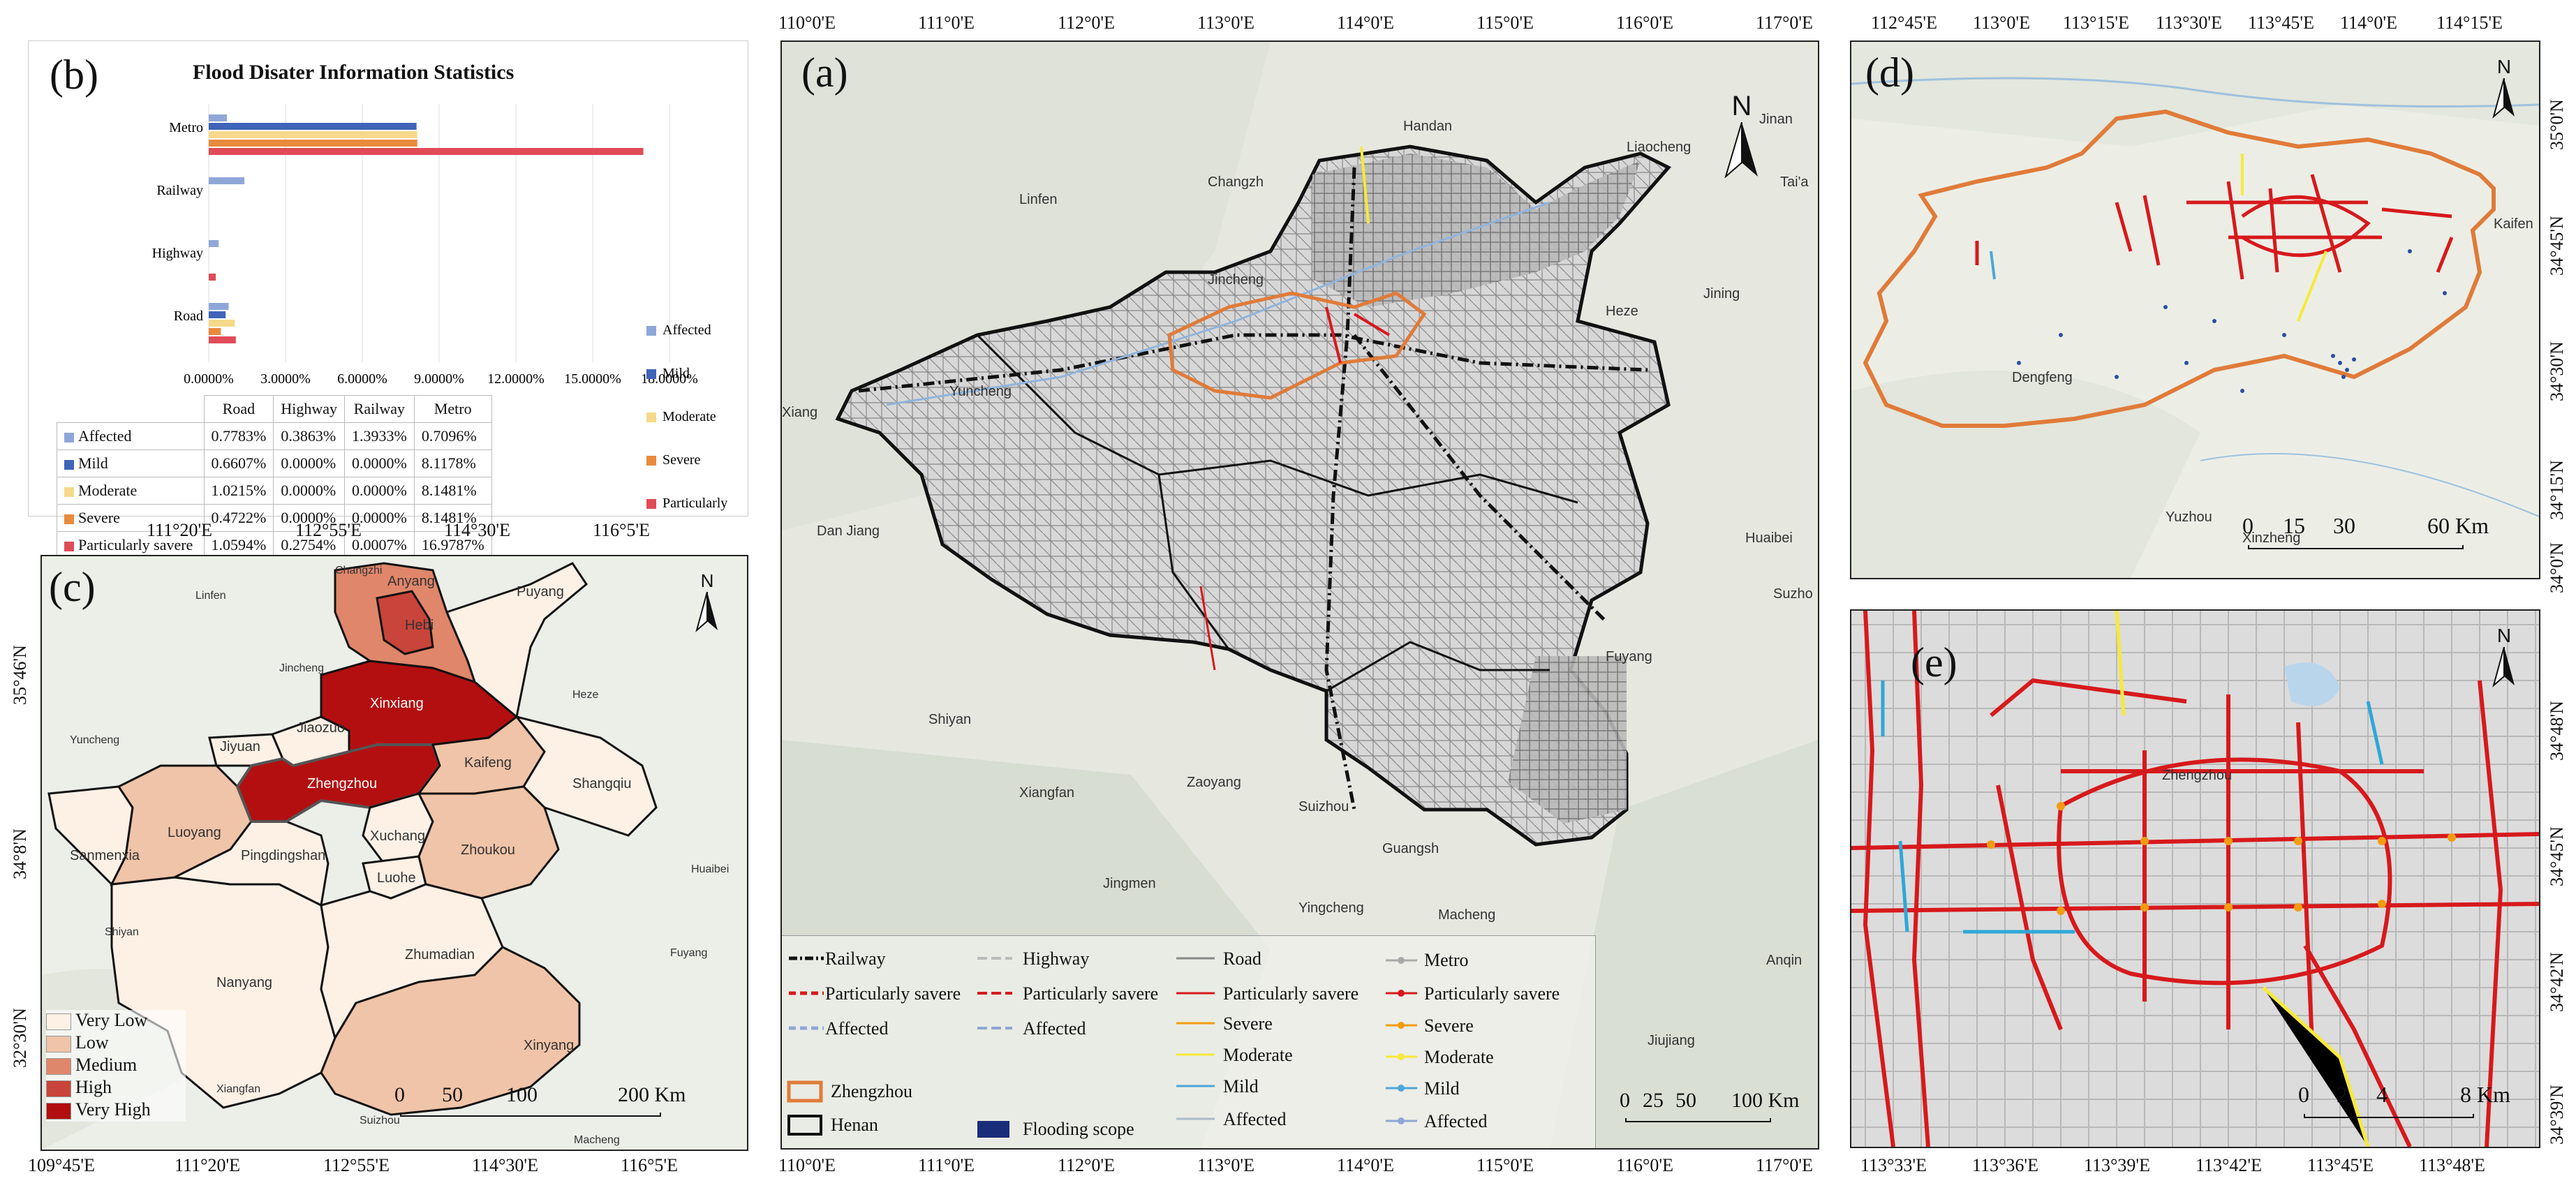  What do you see at coordinates (2281, 23) in the screenshot?
I see `d-top-coord: 113°45'E` at bounding box center [2281, 23].